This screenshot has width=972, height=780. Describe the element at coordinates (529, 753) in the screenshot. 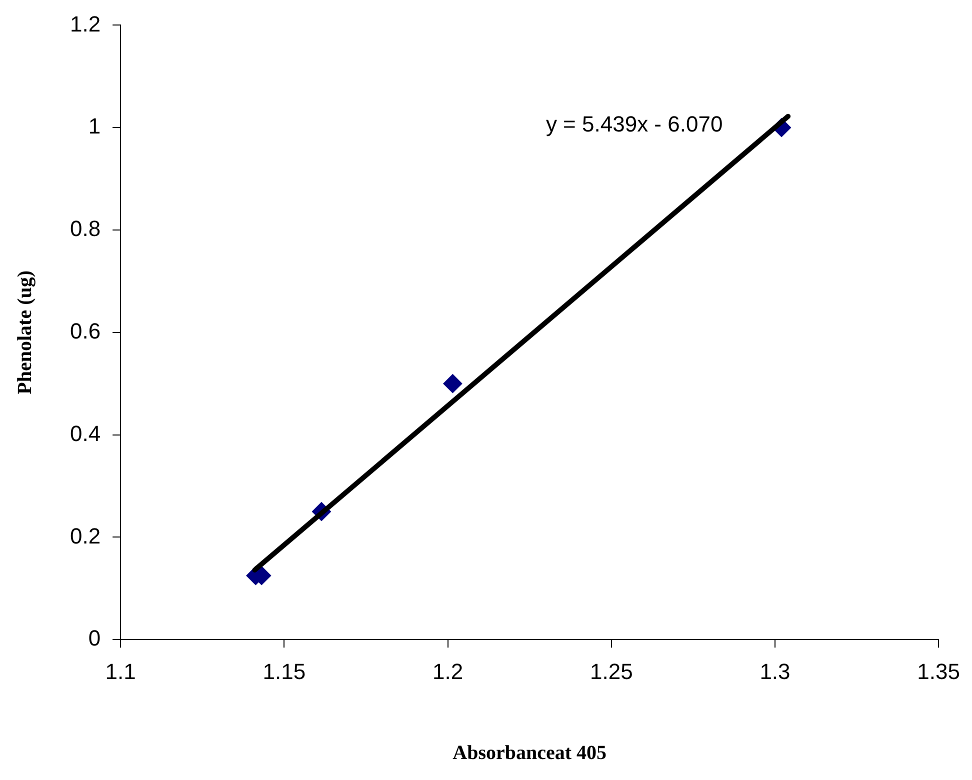

I see `x-axis-title: Absorbanceat 405` at that location.